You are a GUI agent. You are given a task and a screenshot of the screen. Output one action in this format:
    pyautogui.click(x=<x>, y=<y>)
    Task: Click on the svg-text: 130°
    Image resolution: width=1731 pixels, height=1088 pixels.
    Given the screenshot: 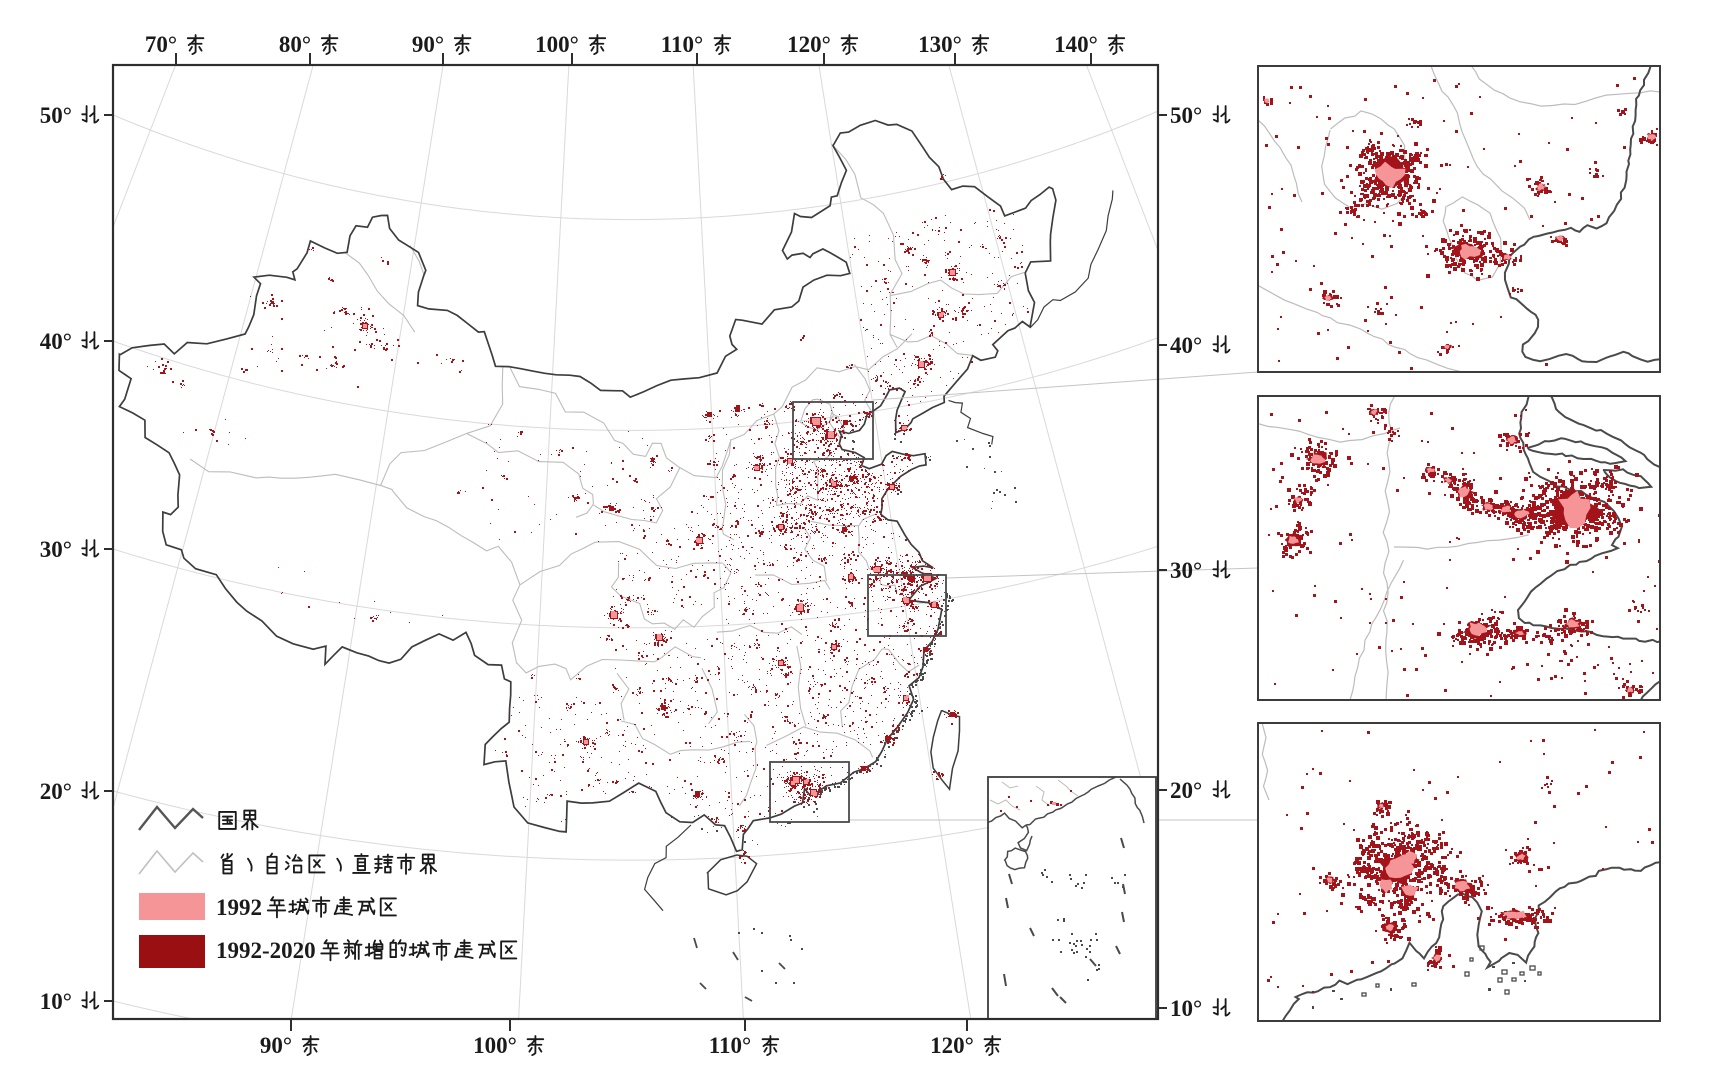 What is the action you would take?
    pyautogui.click(x=940, y=44)
    